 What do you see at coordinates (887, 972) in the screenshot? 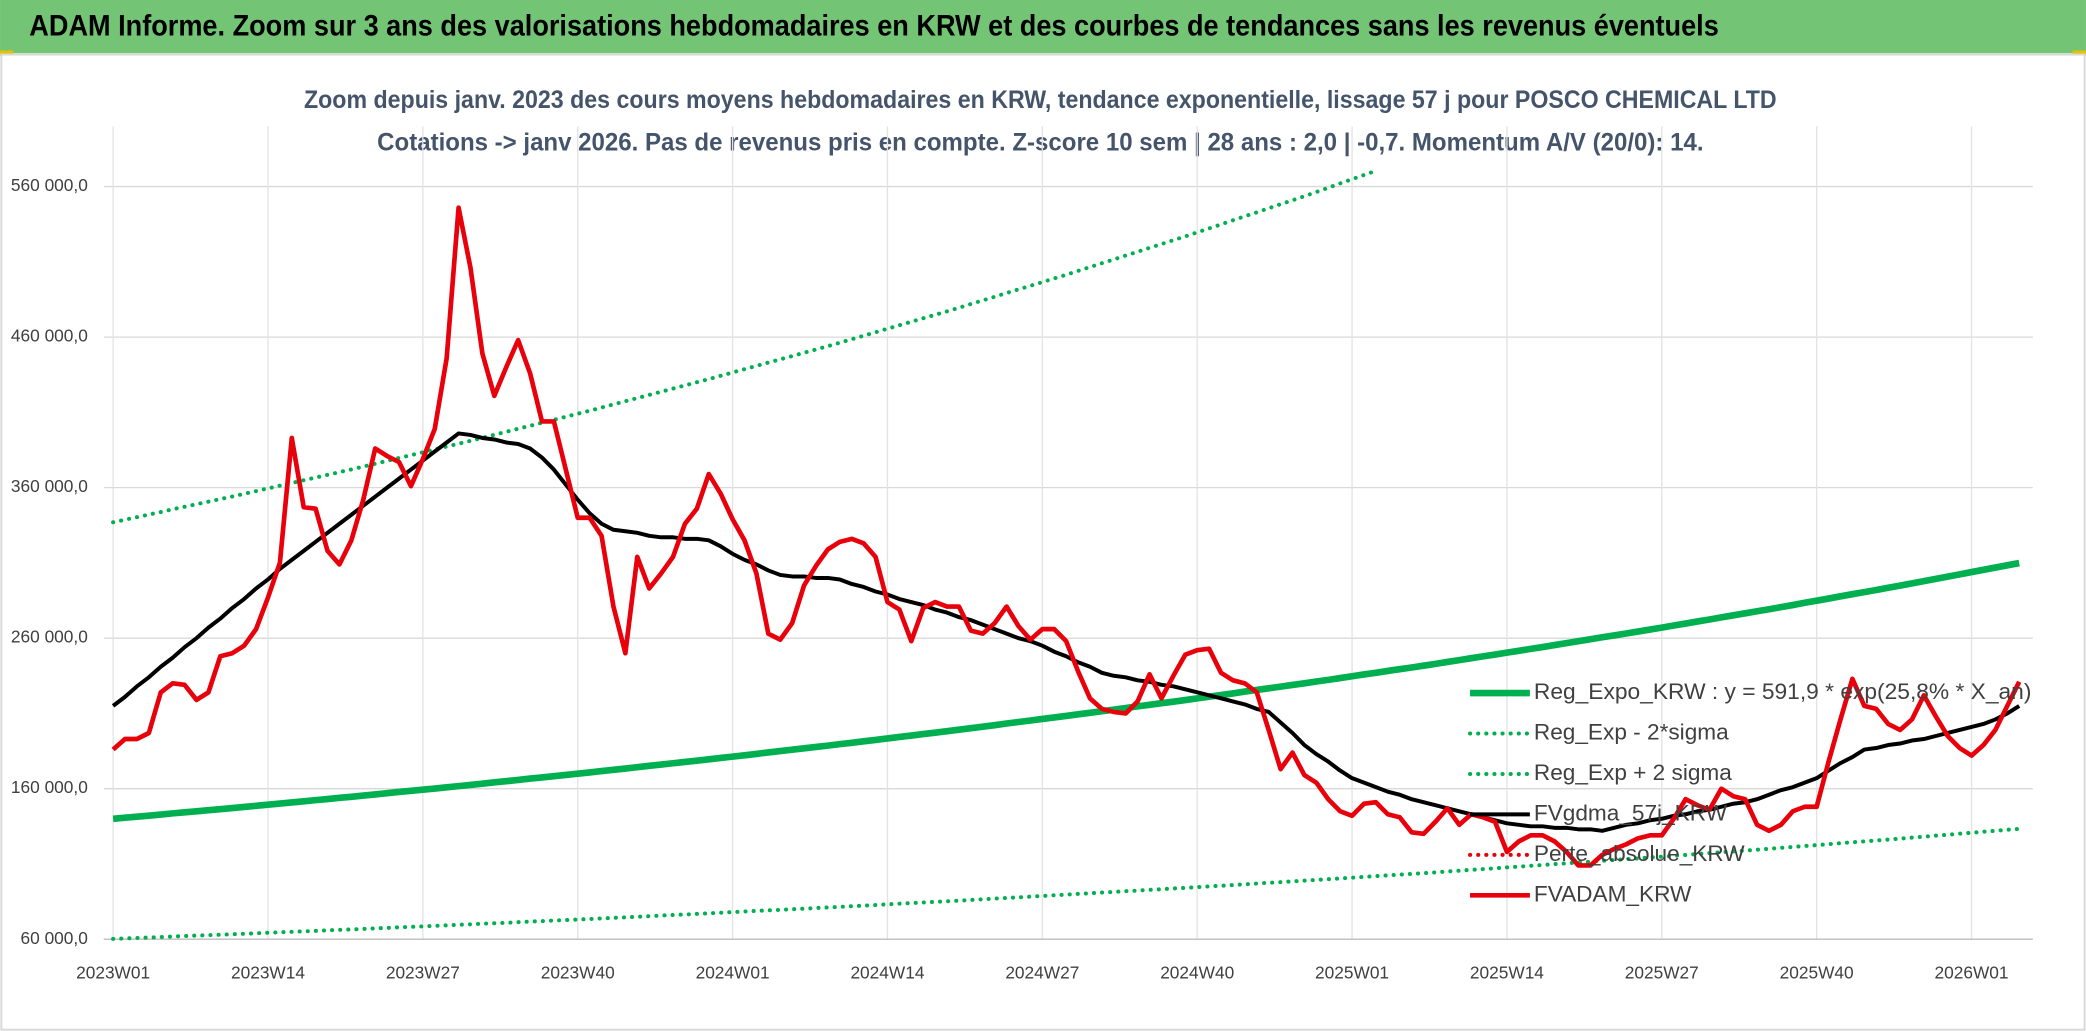
I see `x-tick-label: 2024W14` at bounding box center [887, 972].